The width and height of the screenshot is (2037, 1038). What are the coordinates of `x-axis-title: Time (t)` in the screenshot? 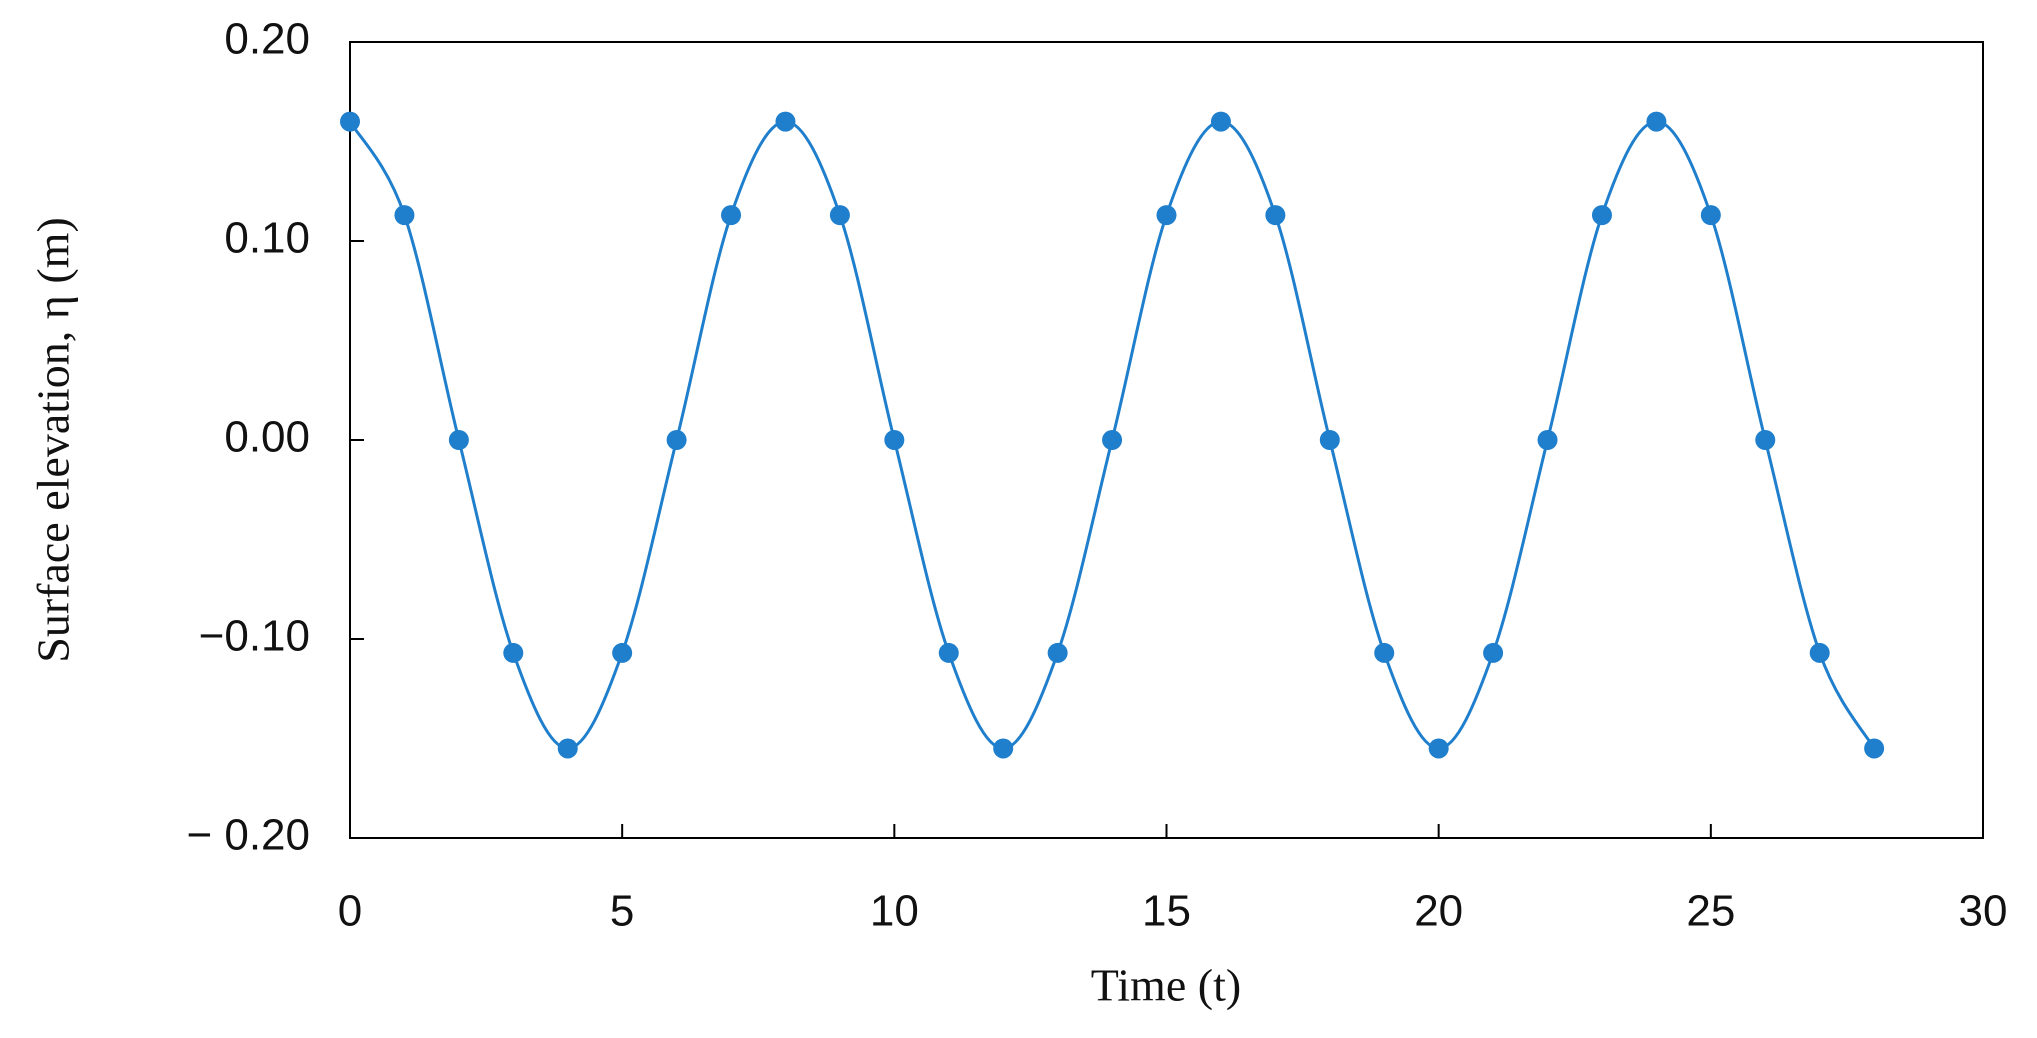 It's located at (1166, 985).